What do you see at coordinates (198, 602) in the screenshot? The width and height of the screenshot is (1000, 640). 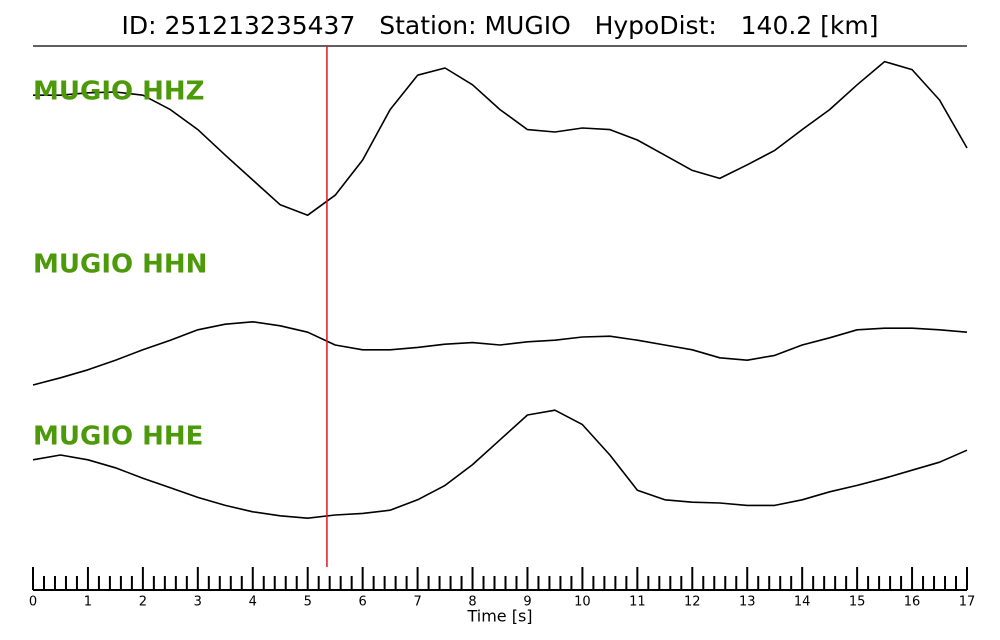 I see `x-tick-label: 3` at bounding box center [198, 602].